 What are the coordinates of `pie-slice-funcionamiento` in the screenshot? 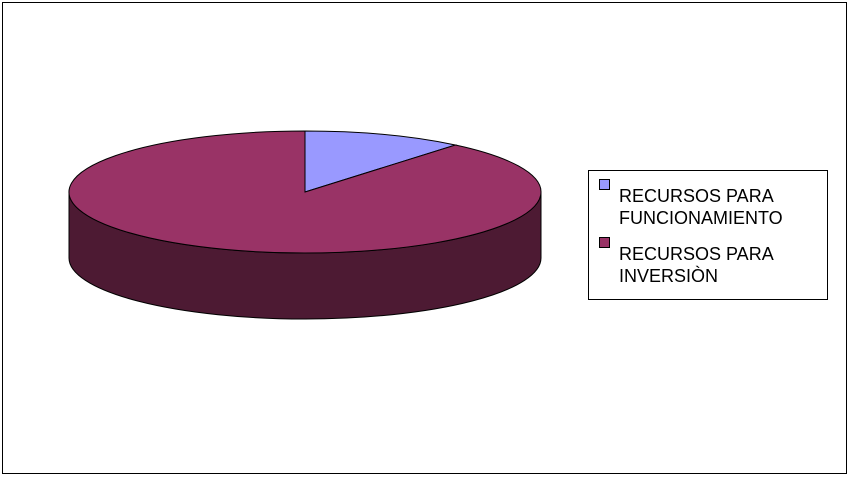 It's located at (381, 161).